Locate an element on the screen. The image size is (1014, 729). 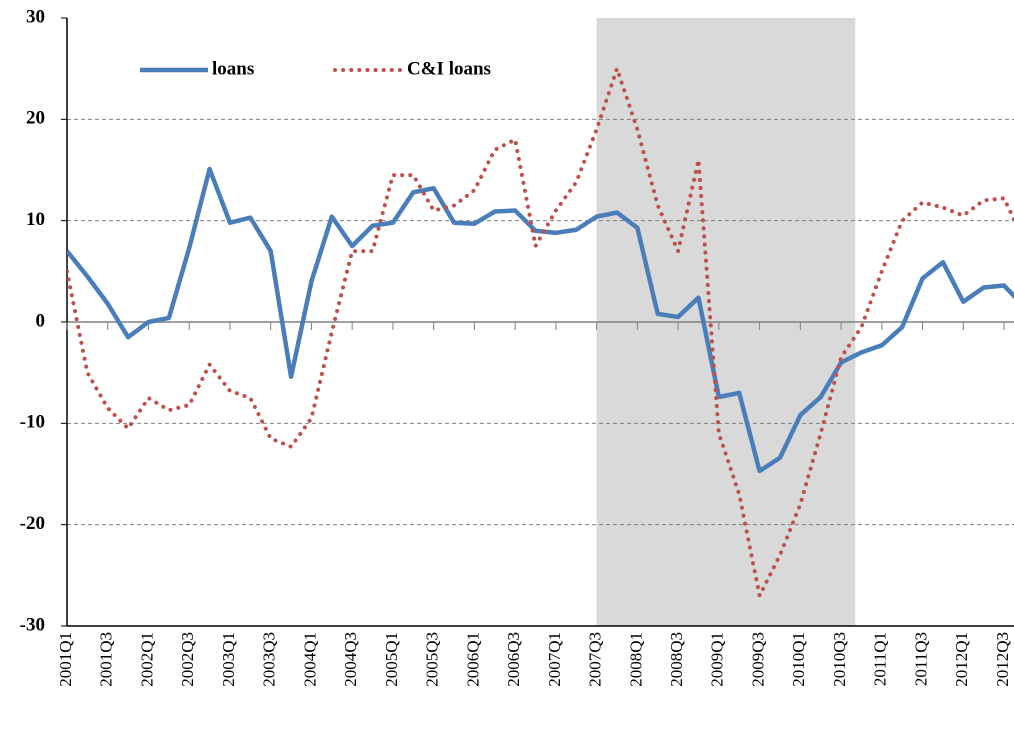
x-tick-label: 2001Q3 is located at coordinates (106, 659).